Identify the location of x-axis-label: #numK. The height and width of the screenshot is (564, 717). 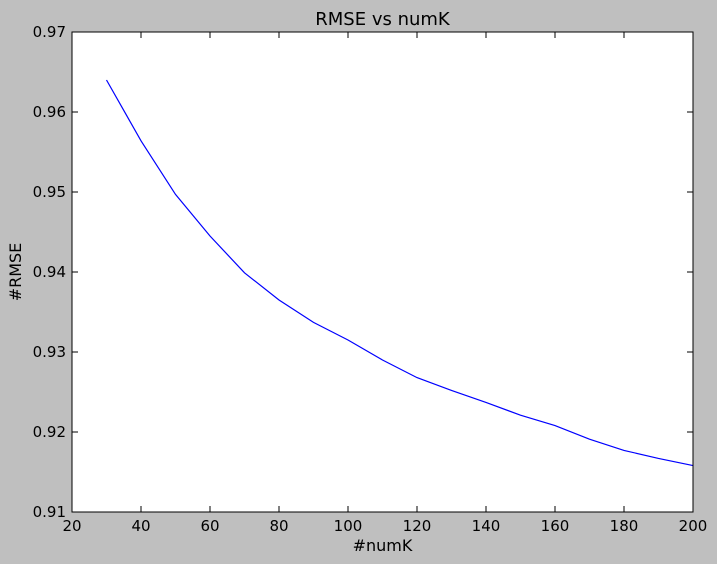
(383, 545).